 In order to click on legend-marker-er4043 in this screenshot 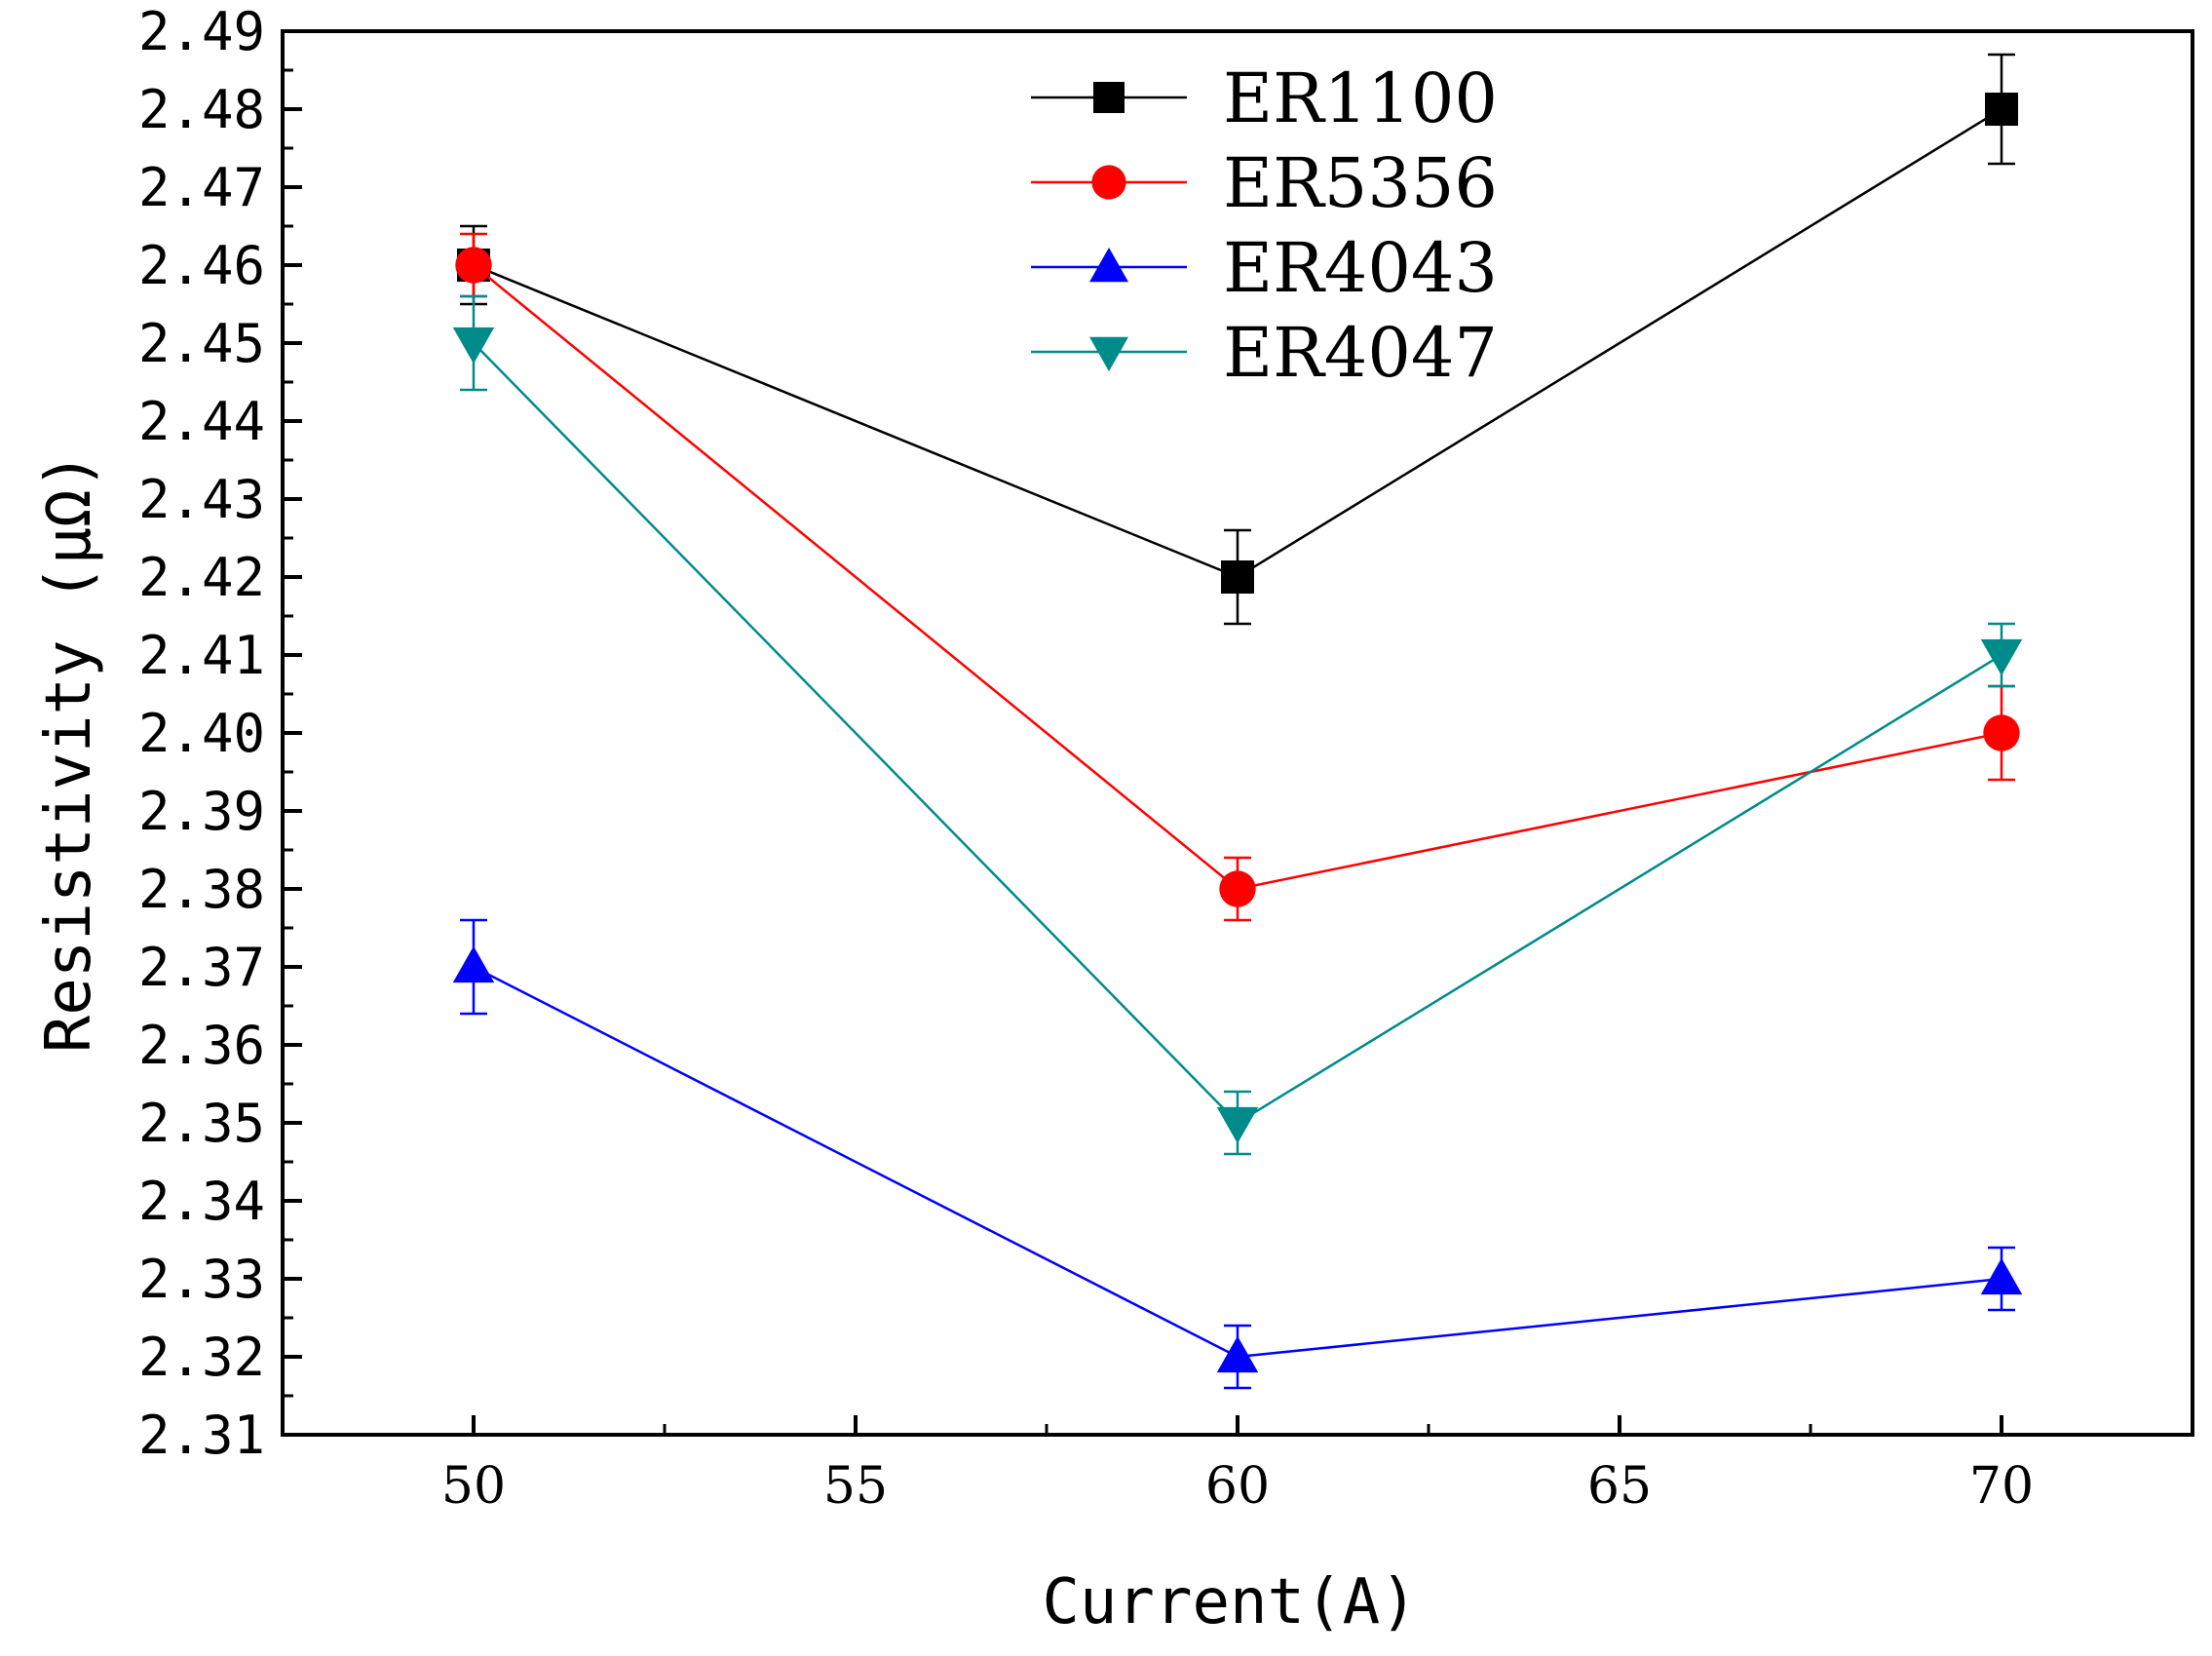, I will do `click(1108, 265)`.